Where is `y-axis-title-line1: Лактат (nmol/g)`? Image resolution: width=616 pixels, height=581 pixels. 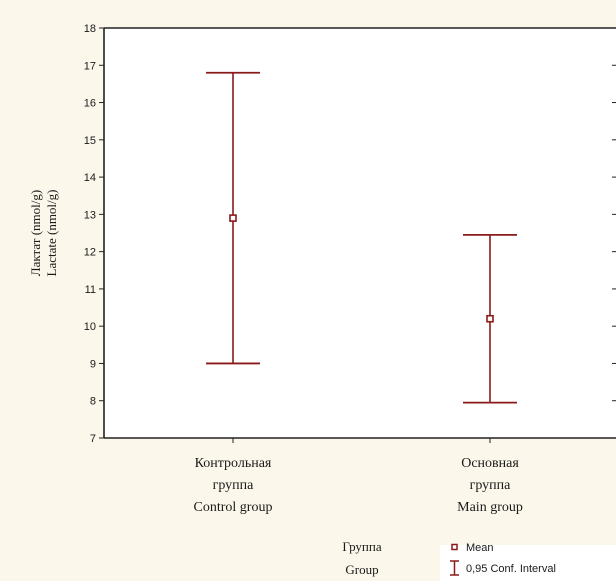 y-axis-title-line1: Лактат (nmol/g) is located at coordinates (35, 233).